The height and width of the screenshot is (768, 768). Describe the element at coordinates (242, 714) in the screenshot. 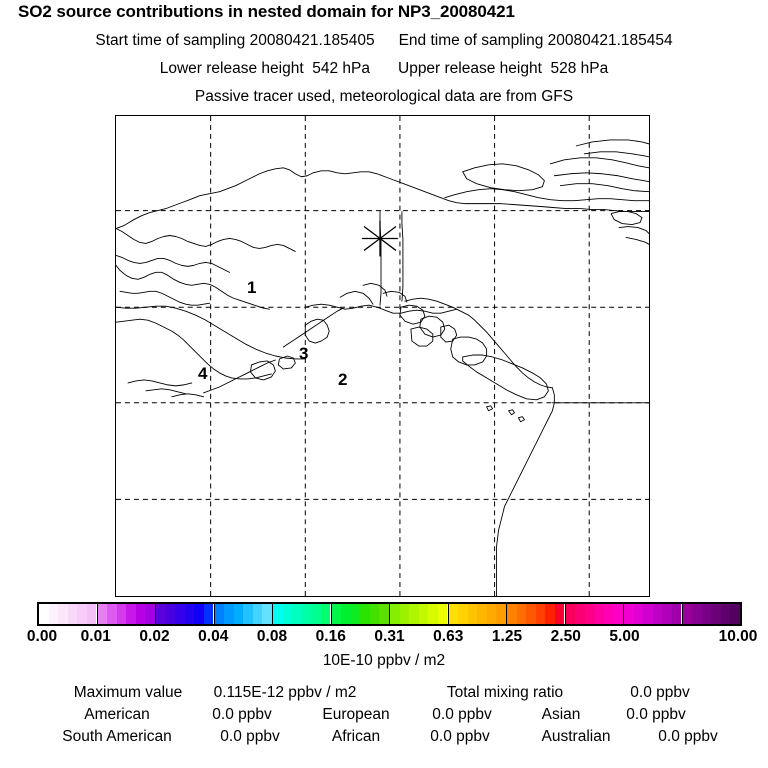

I see `american-value: 0.0 ppbv` at that location.